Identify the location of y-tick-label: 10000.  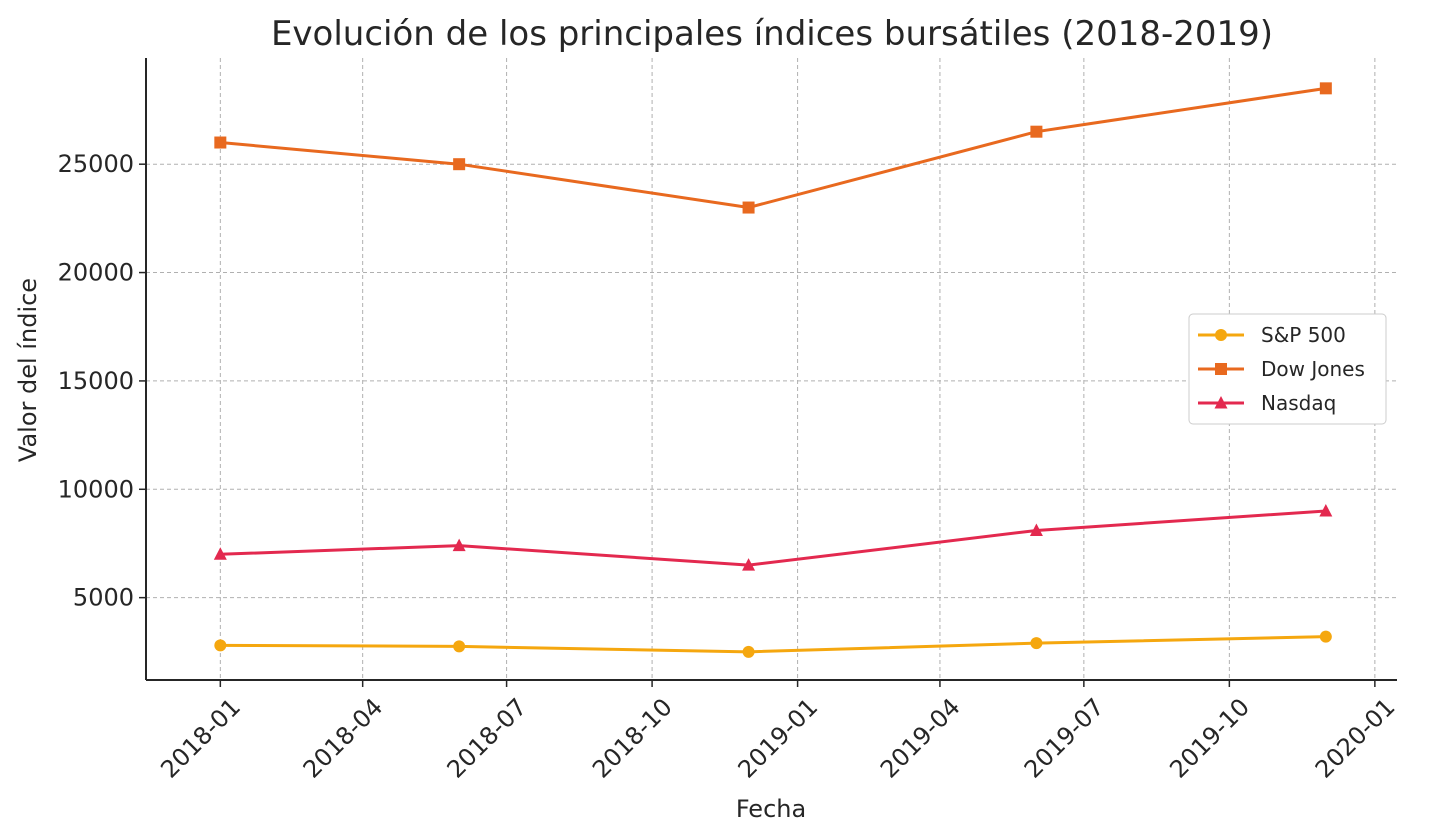
(96, 489).